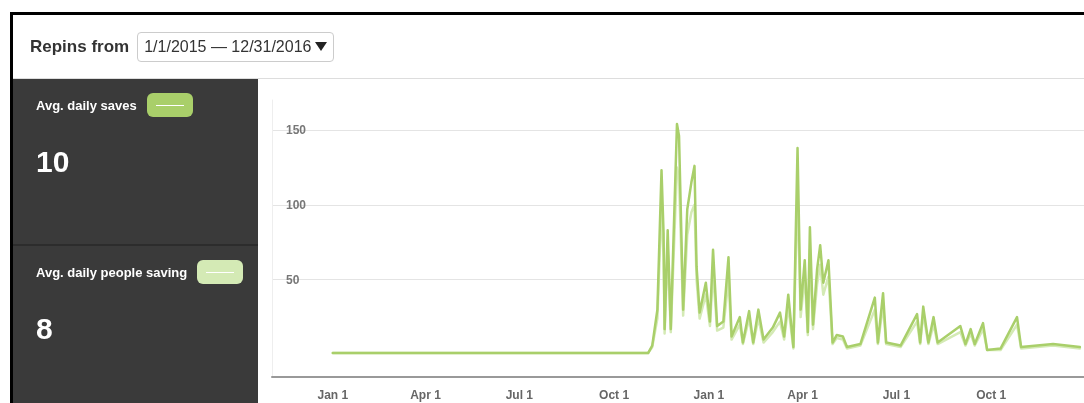  What do you see at coordinates (293, 279) in the screenshot?
I see `y-tick-label: 50` at bounding box center [293, 279].